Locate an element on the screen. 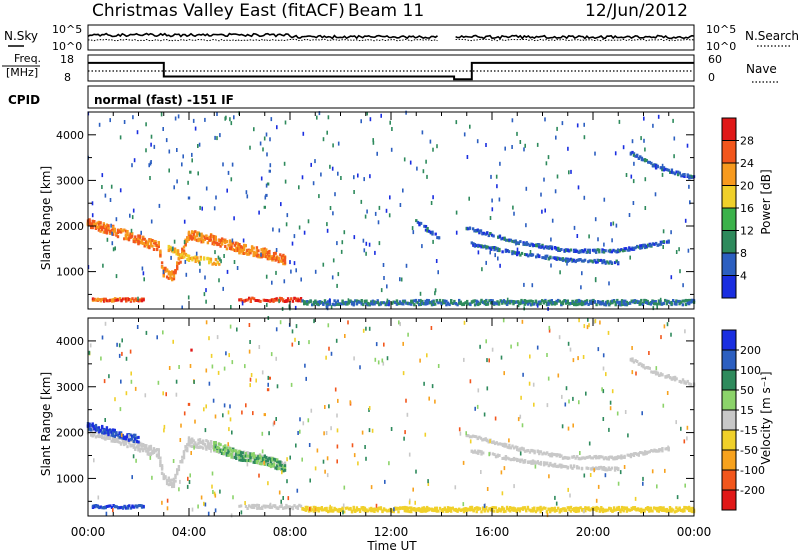 This screenshot has width=800, height=554. y-tick-label: 3000 is located at coordinates (70, 387).